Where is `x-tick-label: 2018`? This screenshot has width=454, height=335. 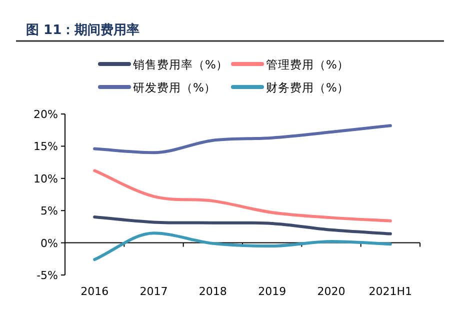 x-tick-label: 2018 is located at coordinates (212, 291).